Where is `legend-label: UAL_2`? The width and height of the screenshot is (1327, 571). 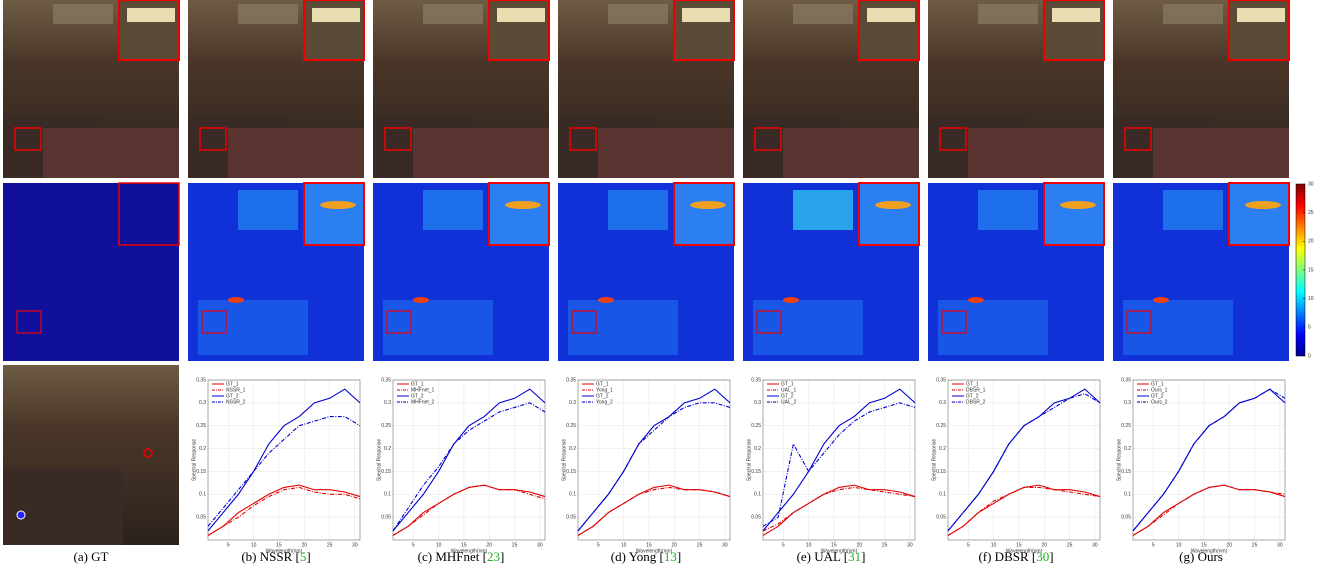 legend-label: UAL_2 is located at coordinates (789, 402).